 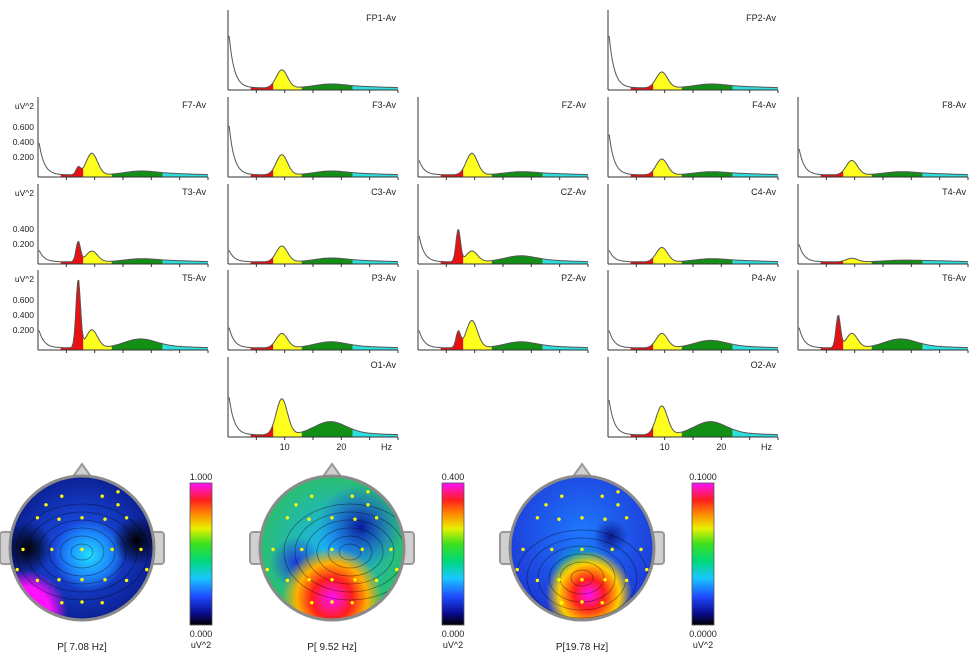 What do you see at coordinates (194, 105) in the screenshot?
I see `channel-label: F7-Av` at bounding box center [194, 105].